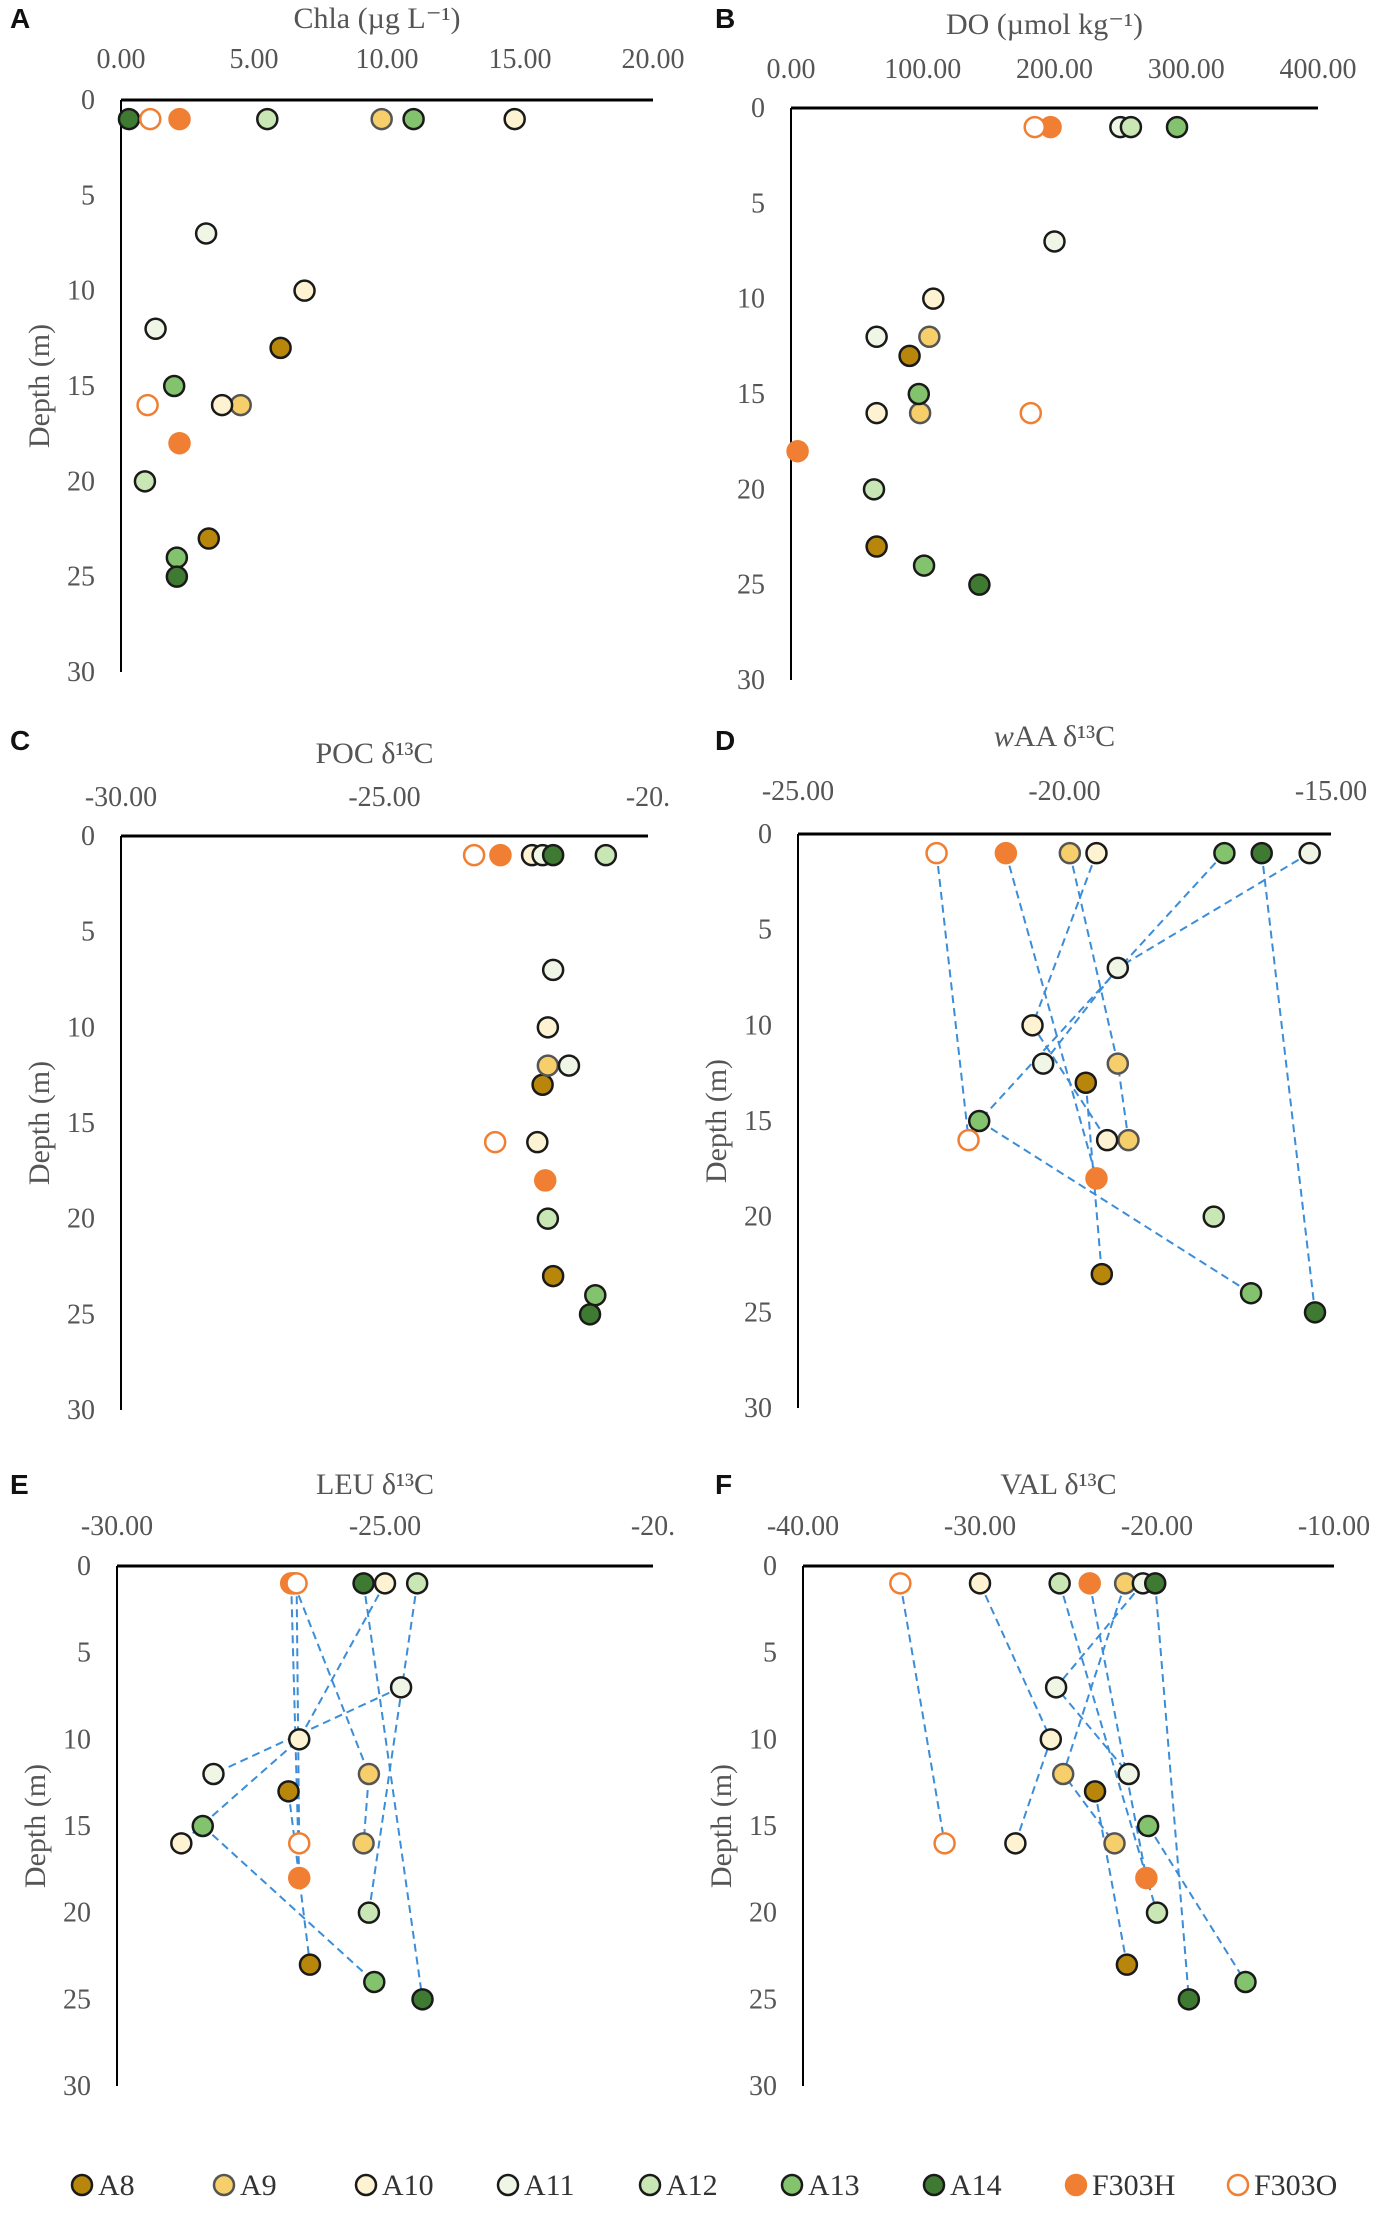 The width and height of the screenshot is (1391, 2224). What do you see at coordinates (1111, 1878) in the screenshot?
I see `series-line-a8` at bounding box center [1111, 1878].